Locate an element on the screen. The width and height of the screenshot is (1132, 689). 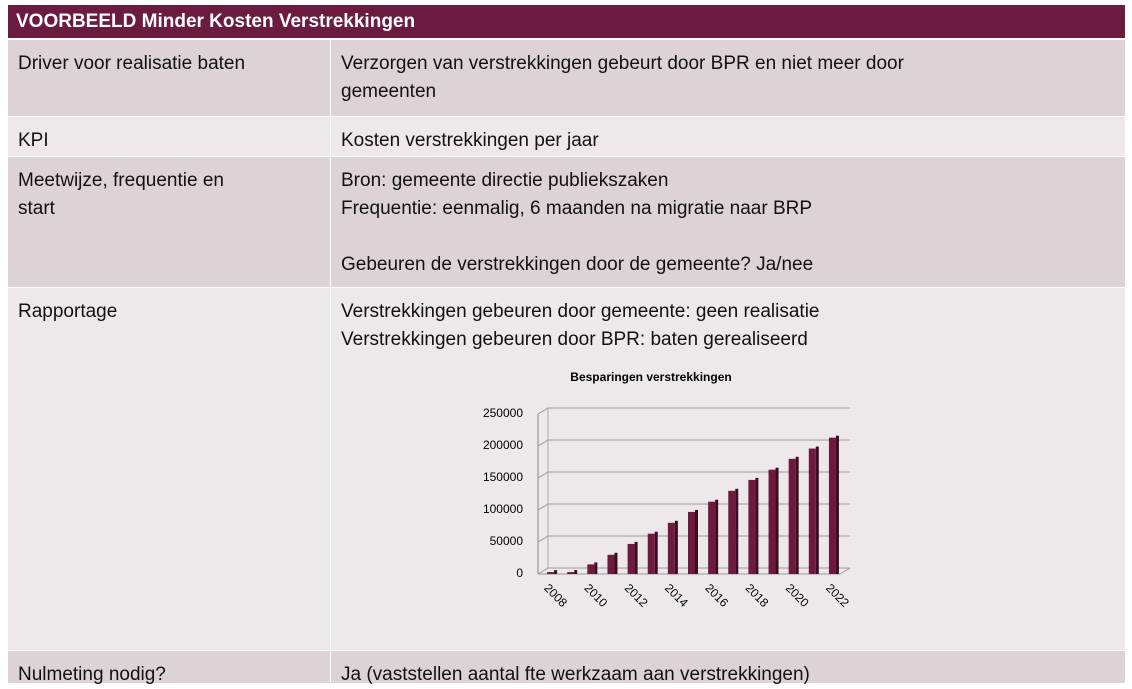
text-line: Bron: gemeente directie publiekszaken is located at coordinates (505, 180).